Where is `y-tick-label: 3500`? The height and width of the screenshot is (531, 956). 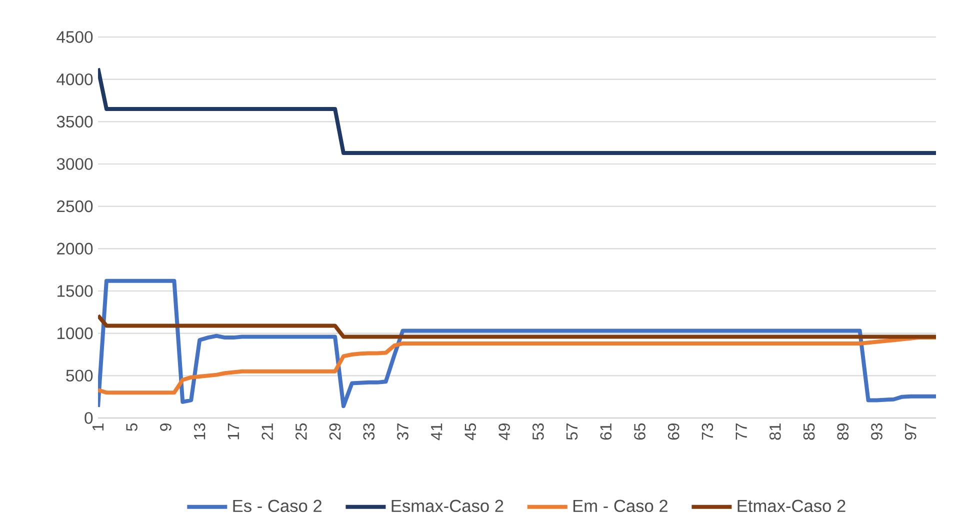
y-tick-label: 3500 is located at coordinates (74, 122).